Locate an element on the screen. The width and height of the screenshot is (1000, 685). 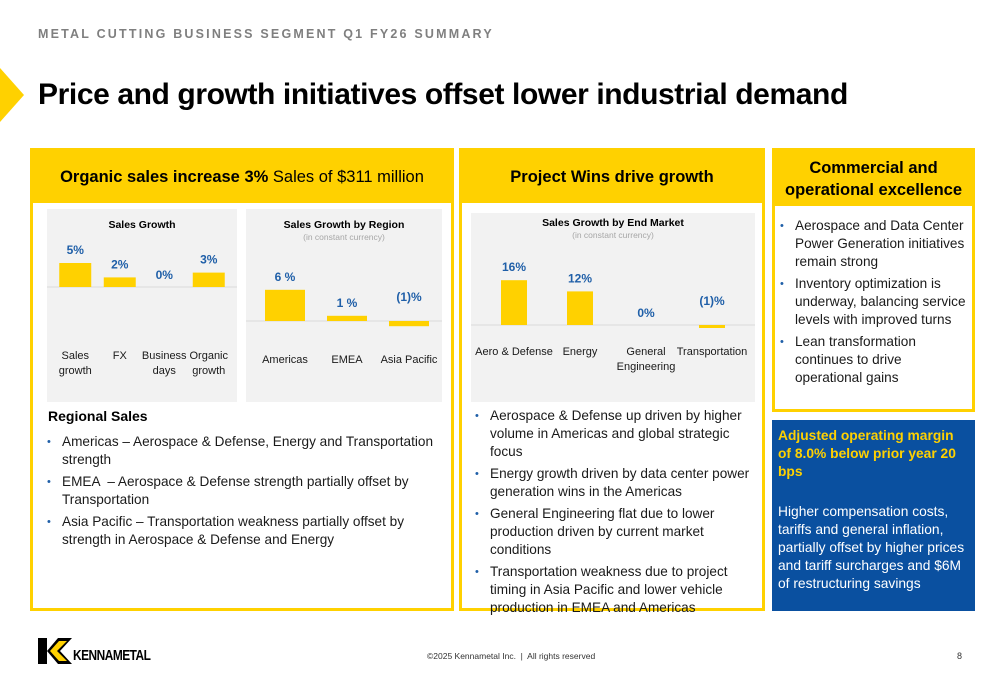
category-label: Sales is located at coordinates (75, 356).